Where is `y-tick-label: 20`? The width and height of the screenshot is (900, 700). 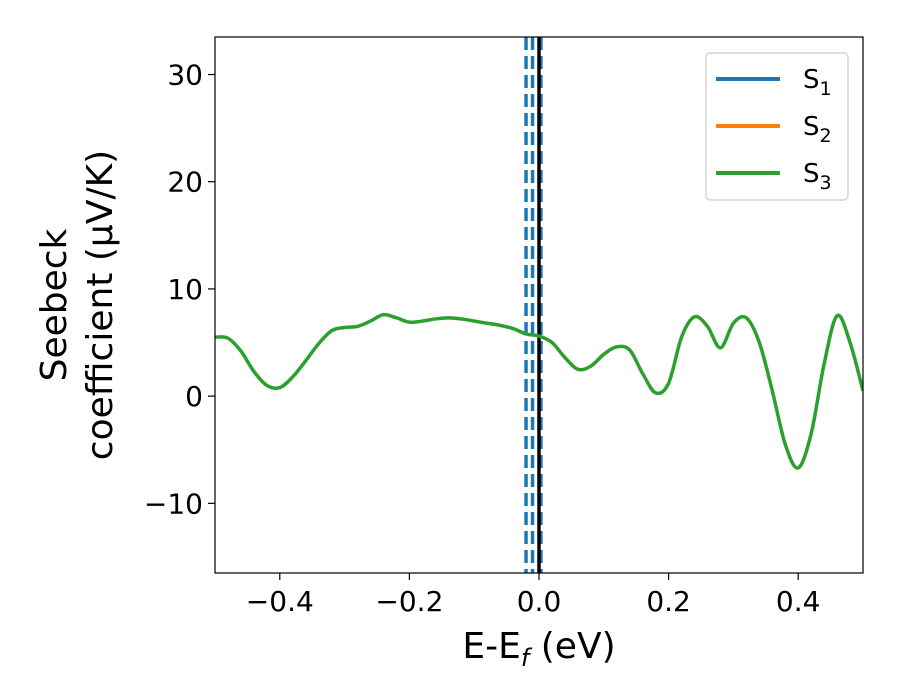 y-tick-label: 20 is located at coordinates (185, 182).